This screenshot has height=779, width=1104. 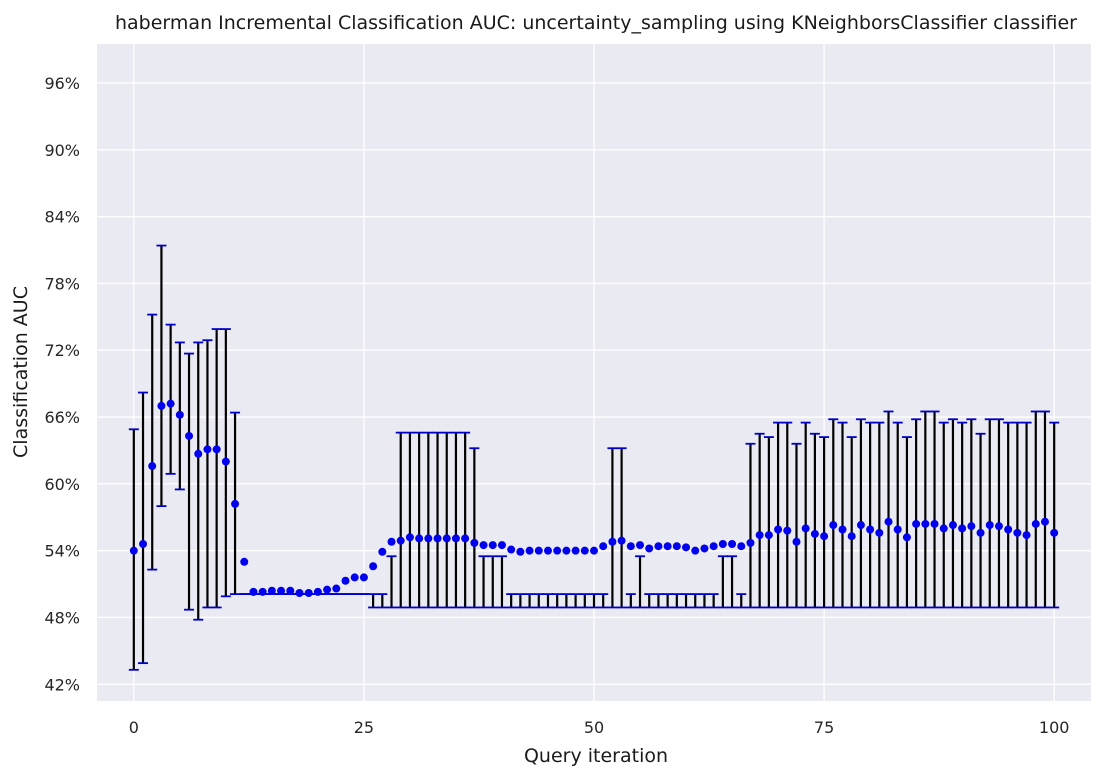 What do you see at coordinates (594, 727) in the screenshot?
I see `x-tick-label: 50` at bounding box center [594, 727].